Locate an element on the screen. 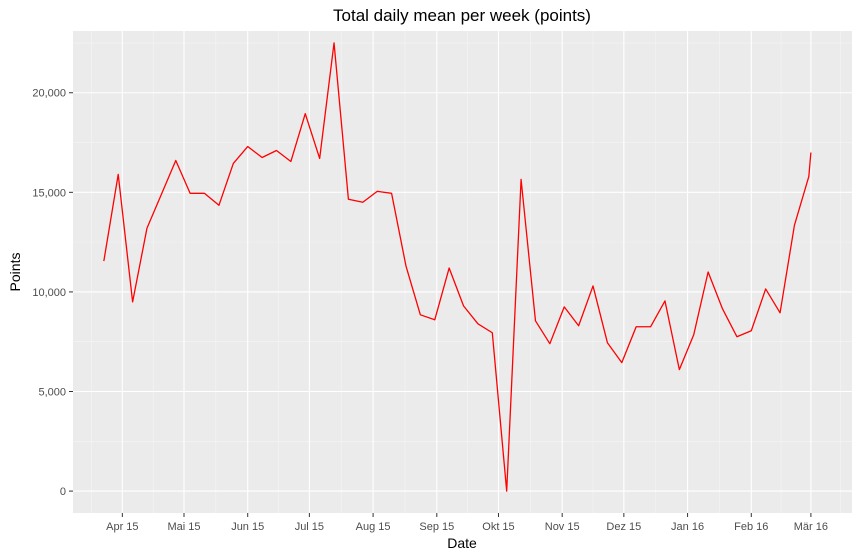 The width and height of the screenshot is (860, 557). x-tick-label: Jan 16 is located at coordinates (687, 527).